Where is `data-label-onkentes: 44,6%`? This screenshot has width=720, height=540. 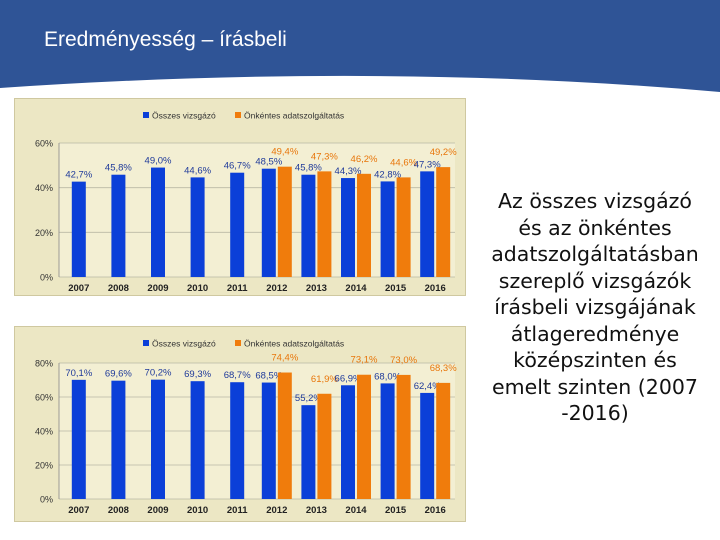
data-label-onkentes: 44,6% is located at coordinates (403, 162).